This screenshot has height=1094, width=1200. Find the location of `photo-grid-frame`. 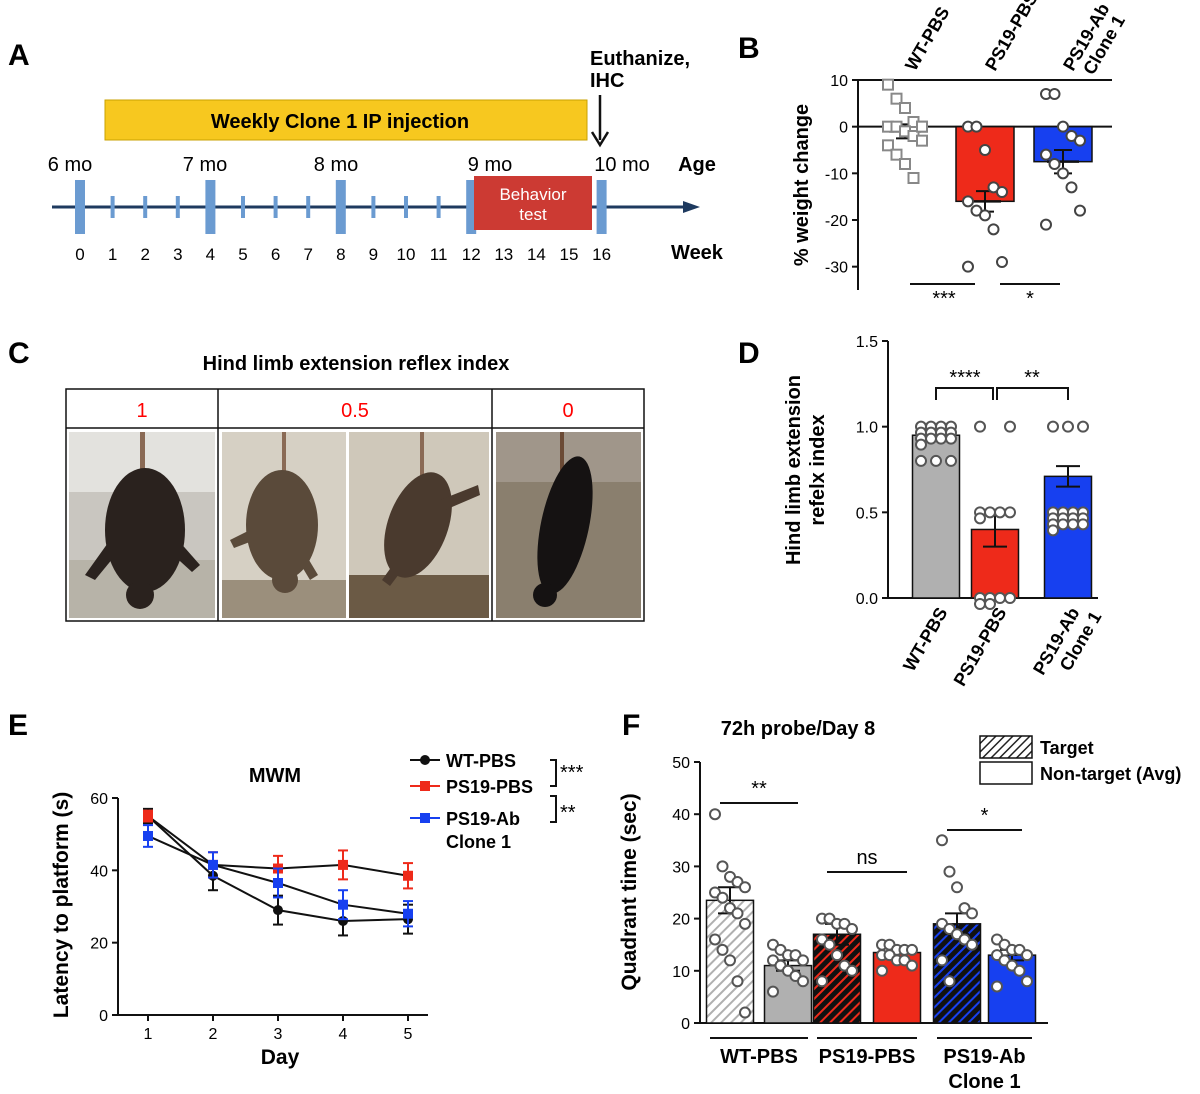

photo-grid-frame is located at coordinates (355, 505).